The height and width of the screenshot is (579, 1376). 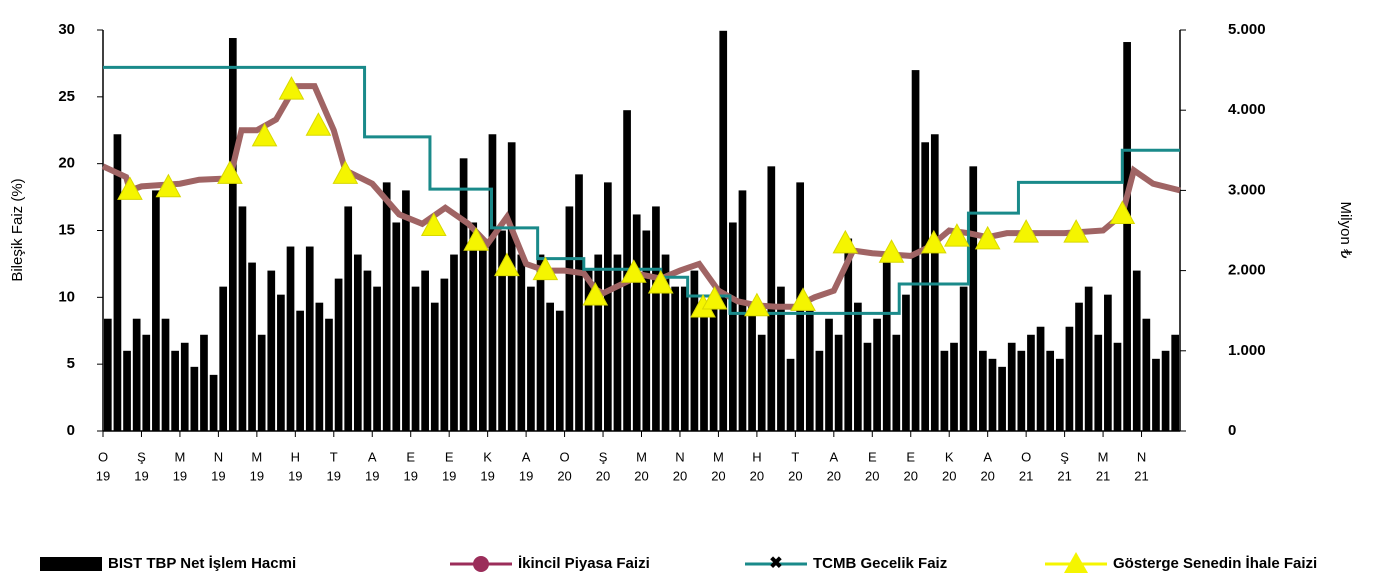 What do you see at coordinates (66, 296) in the screenshot?
I see `y-tick-label: 10` at bounding box center [66, 296].